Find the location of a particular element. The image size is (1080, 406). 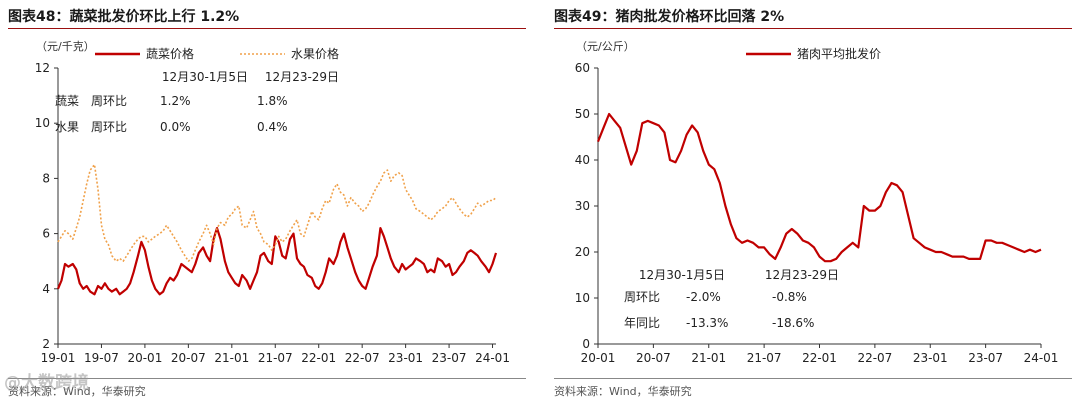

table-cell: -2.0% is located at coordinates (703, 297).